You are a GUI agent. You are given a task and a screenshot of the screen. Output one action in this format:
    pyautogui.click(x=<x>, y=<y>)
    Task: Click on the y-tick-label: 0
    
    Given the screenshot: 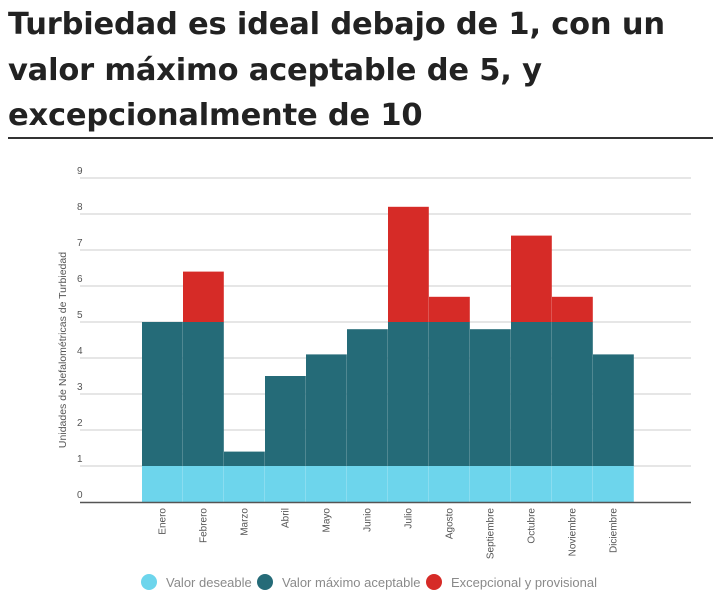 What is the action you would take?
    pyautogui.click(x=80, y=495)
    